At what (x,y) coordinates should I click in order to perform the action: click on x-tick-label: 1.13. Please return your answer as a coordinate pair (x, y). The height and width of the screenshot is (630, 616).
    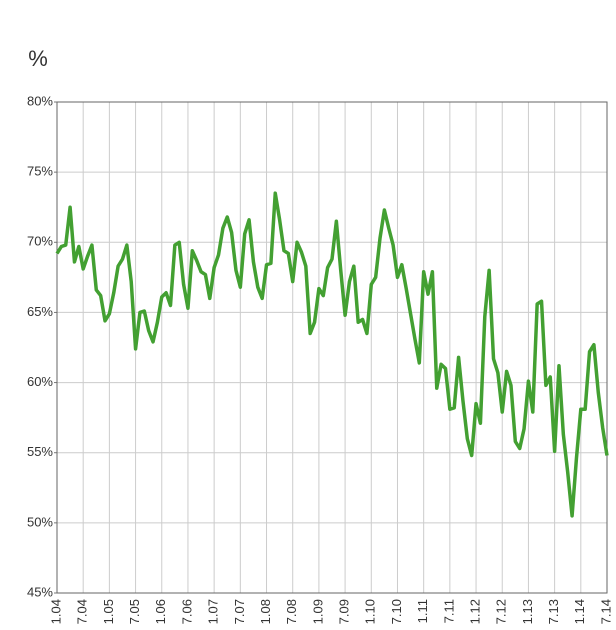
    Looking at the image, I should click on (527, 611).